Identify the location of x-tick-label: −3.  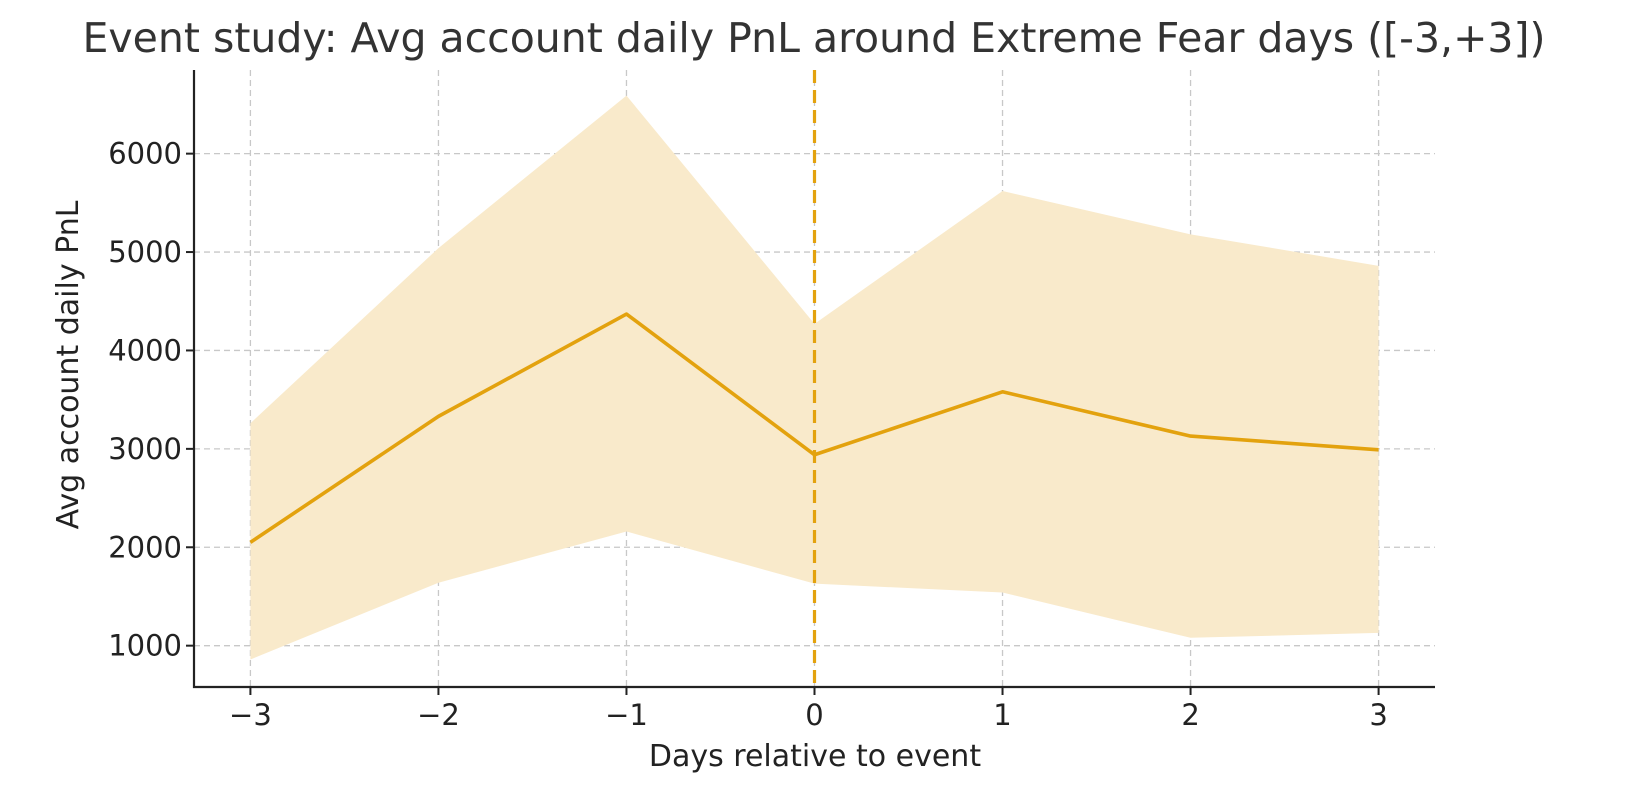
(250, 715).